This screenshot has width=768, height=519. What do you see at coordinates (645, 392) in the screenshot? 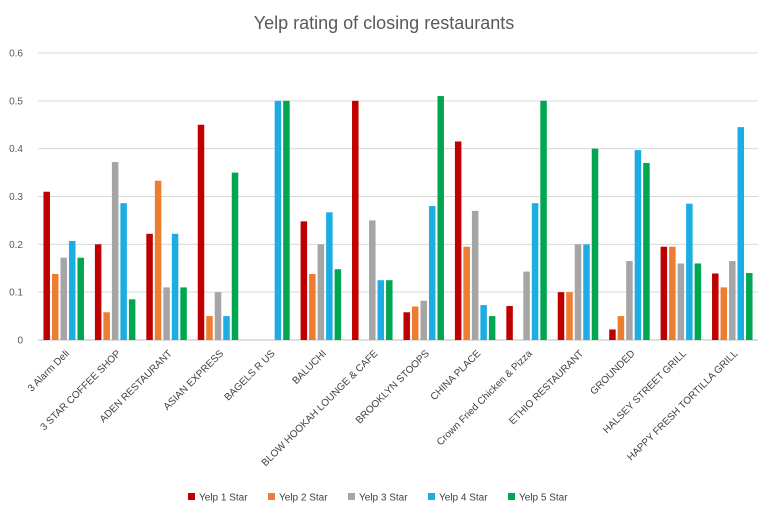
I see `x-tick-label: HALSEY STREET GRILL` at bounding box center [645, 392].